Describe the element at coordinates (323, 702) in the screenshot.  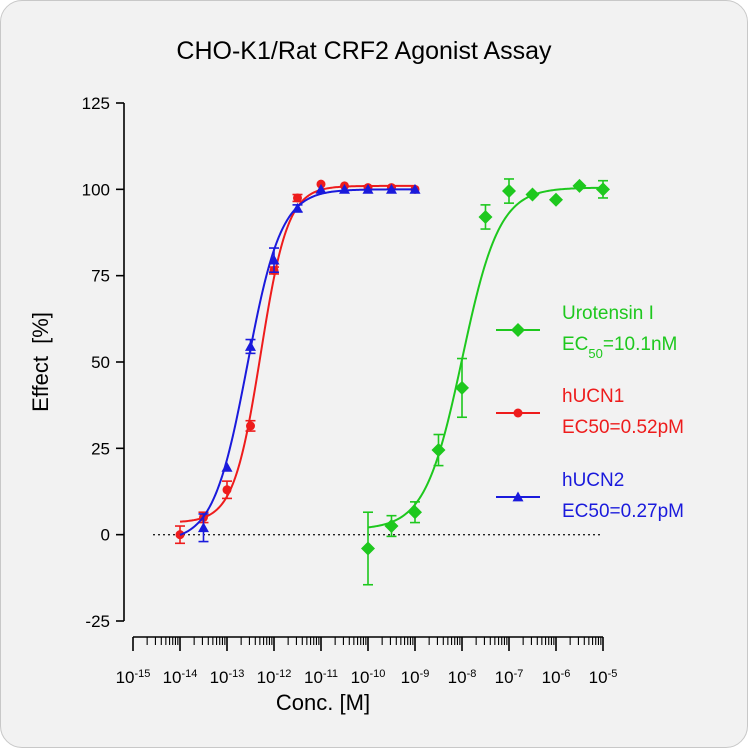
I see `x-axis-label: Conc. [M]` at that location.